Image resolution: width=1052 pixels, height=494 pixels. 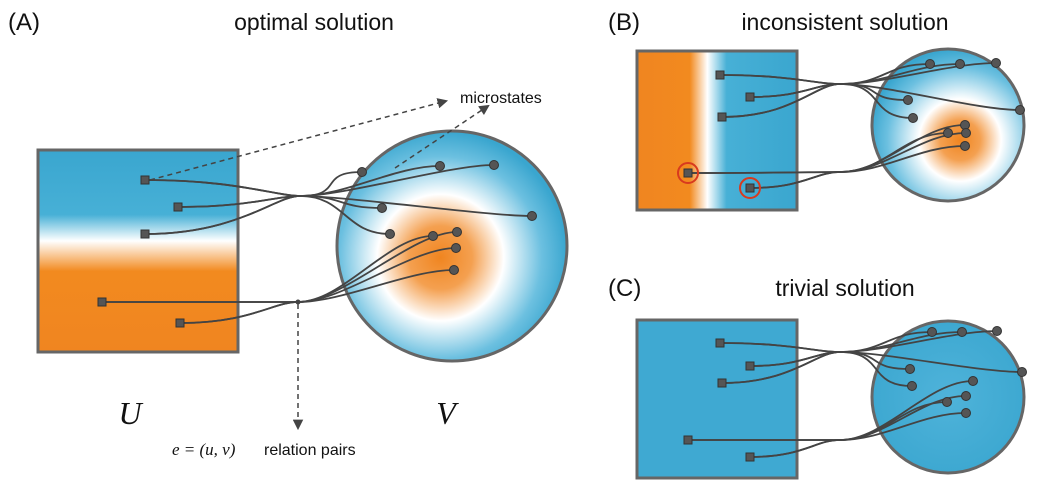 I want to click on set-v-circle, so click(x=948, y=125).